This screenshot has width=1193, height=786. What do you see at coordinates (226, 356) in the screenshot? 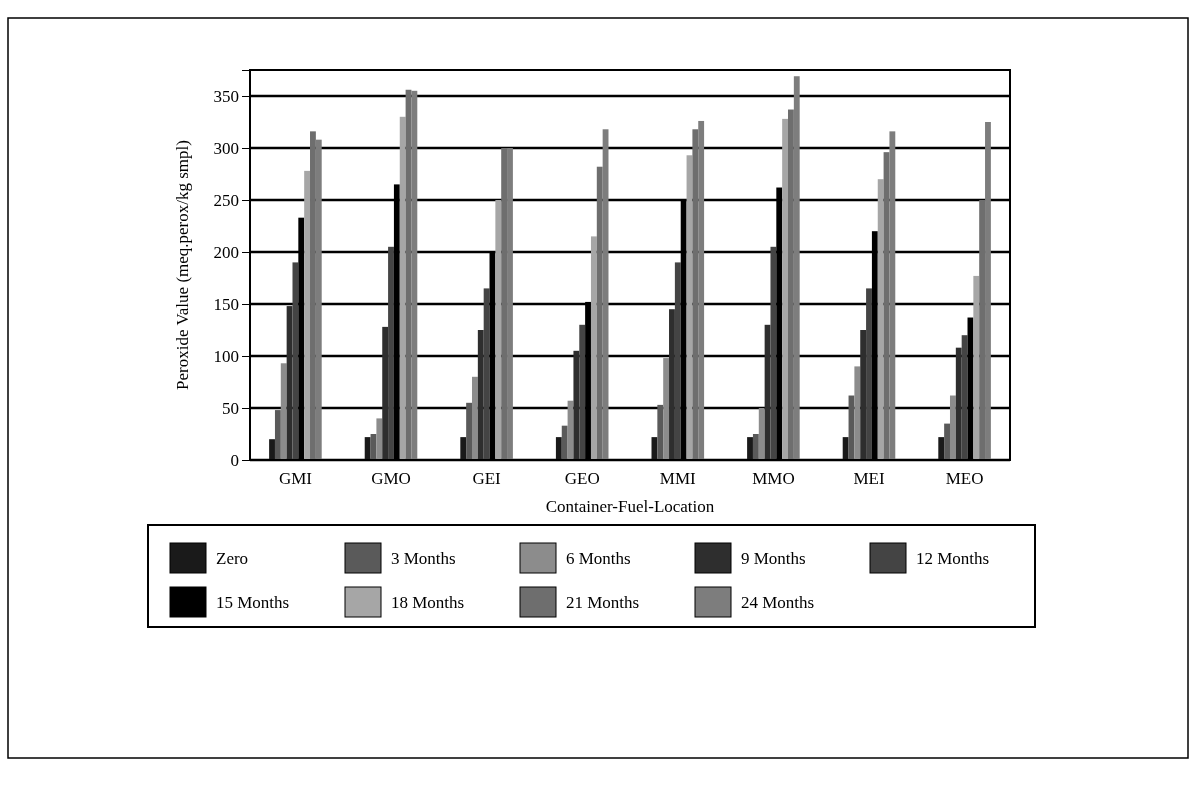
I see `y-tick-label: 100` at bounding box center [226, 356].